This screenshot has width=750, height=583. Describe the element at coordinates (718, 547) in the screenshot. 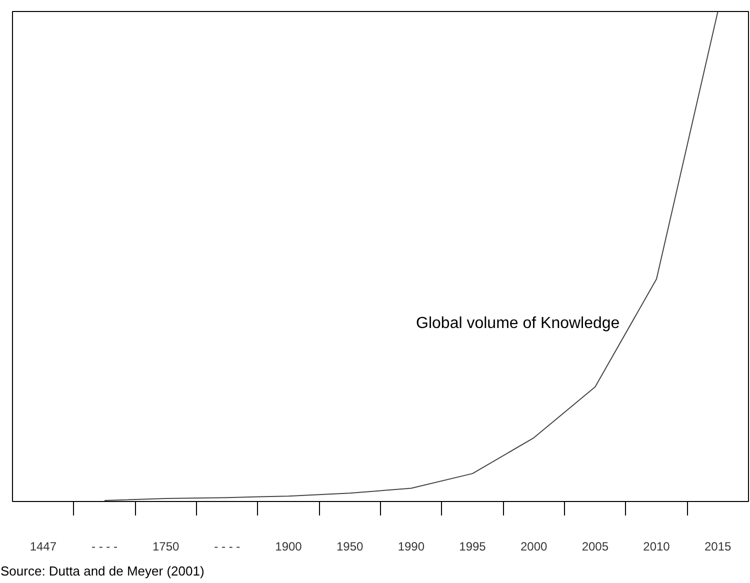

I see `x-tick-label: 2015` at that location.